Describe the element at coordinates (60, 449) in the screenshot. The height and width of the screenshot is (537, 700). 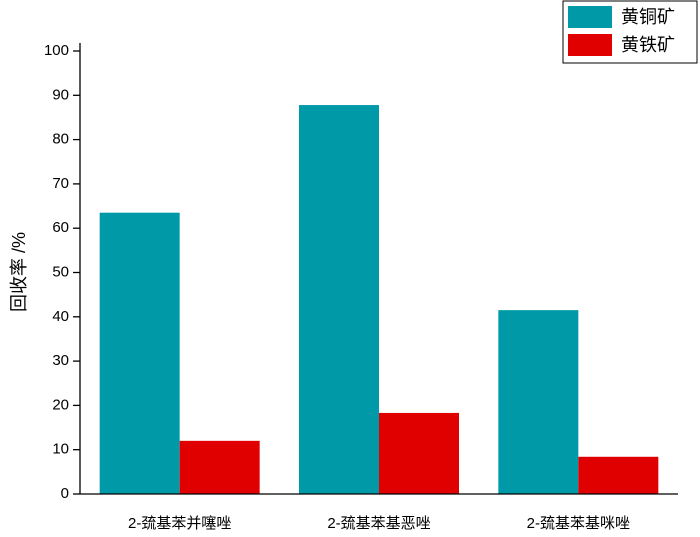
I see `y-tick-label: 10` at that location.